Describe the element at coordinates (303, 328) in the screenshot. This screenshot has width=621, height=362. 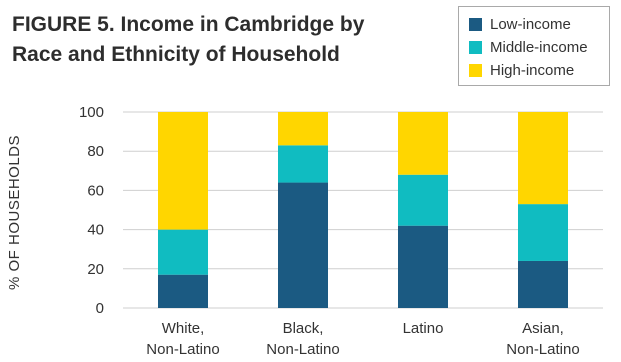
I see `x-tick-label-line: Black,` at that location.